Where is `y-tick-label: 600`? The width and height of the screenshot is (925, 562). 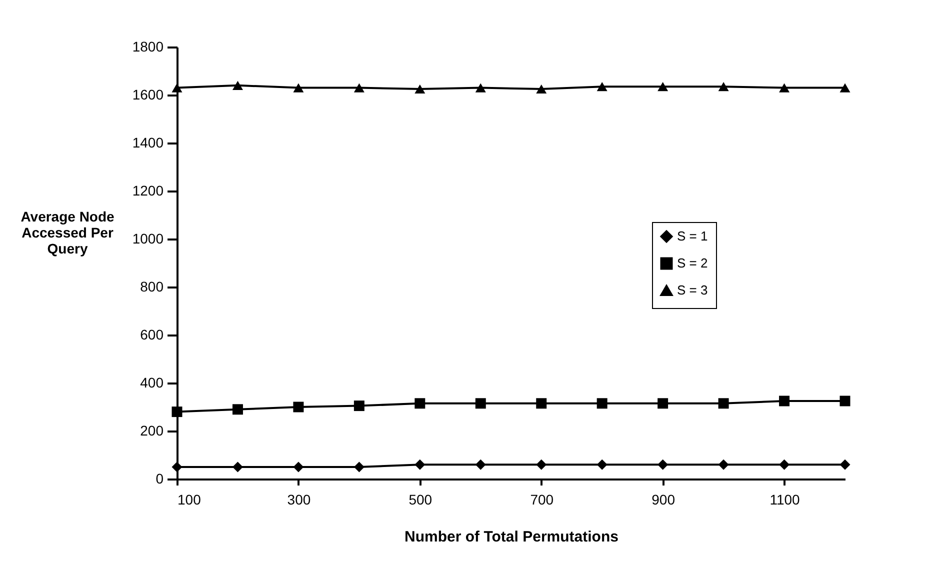 y-tick-label: 600 is located at coordinates (152, 334).